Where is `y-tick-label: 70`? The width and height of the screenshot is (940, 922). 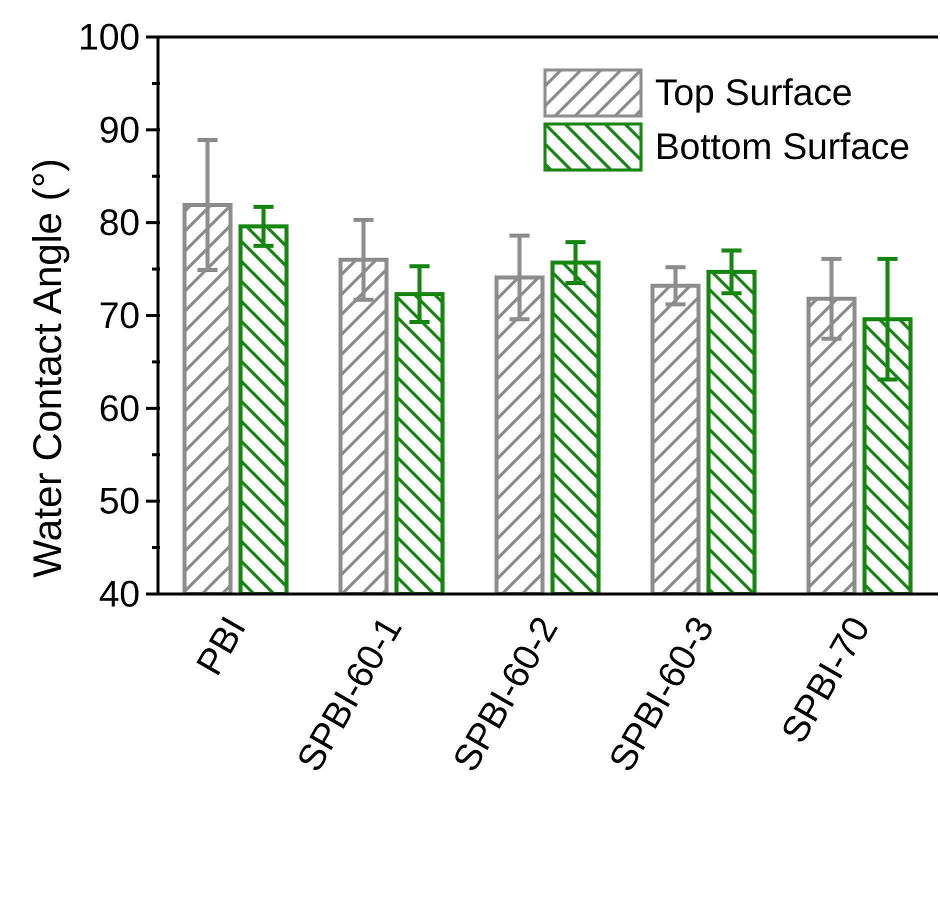
y-tick-label: 70 is located at coordinates (119, 315).